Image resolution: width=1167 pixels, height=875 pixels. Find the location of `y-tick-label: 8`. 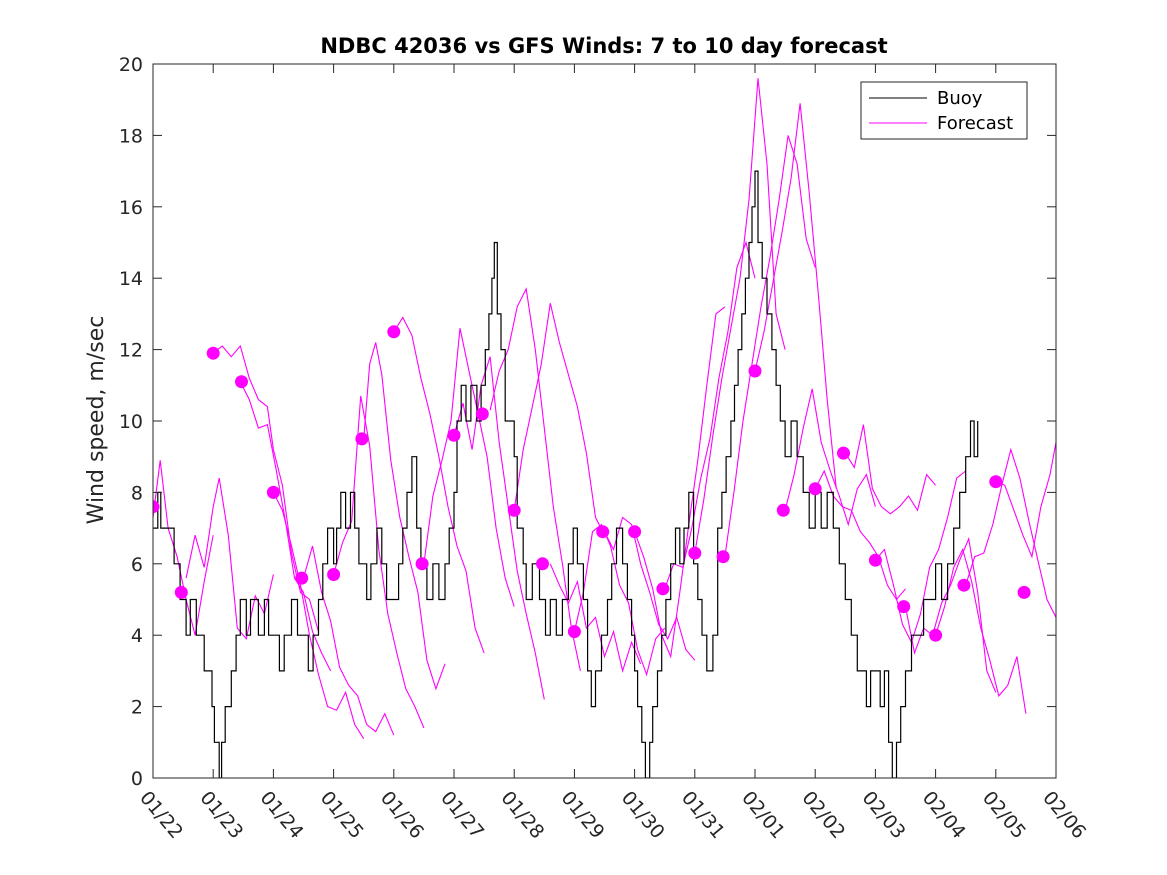

y-tick-label: 8 is located at coordinates (137, 493).